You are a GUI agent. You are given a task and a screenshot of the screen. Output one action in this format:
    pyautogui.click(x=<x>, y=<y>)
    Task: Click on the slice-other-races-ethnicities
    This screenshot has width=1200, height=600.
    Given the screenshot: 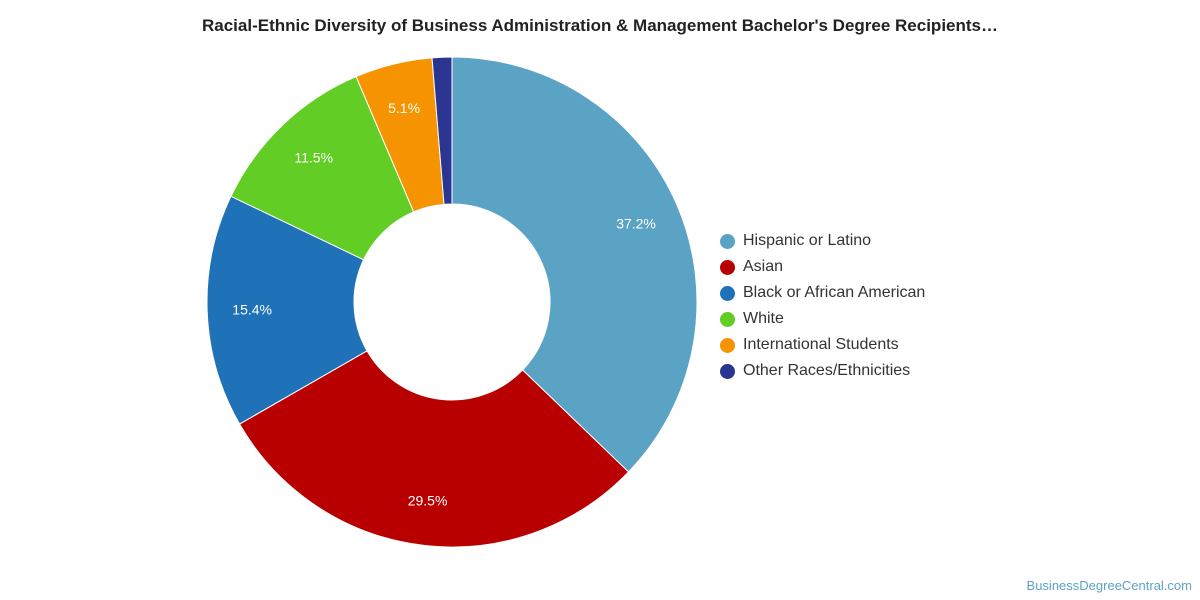 What is the action you would take?
    pyautogui.click(x=442, y=130)
    